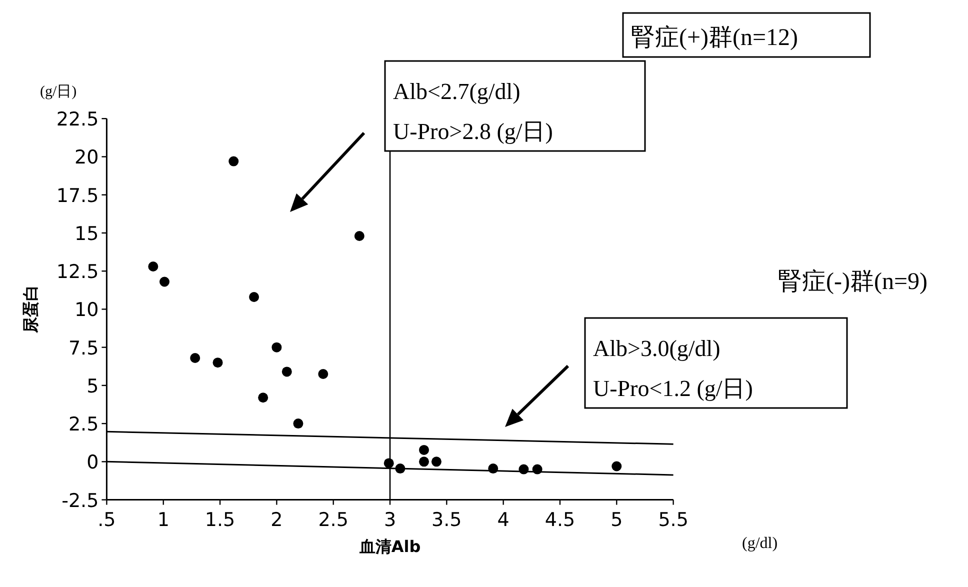  I want to click on y-tick-label: 7.5, so click(83, 348).